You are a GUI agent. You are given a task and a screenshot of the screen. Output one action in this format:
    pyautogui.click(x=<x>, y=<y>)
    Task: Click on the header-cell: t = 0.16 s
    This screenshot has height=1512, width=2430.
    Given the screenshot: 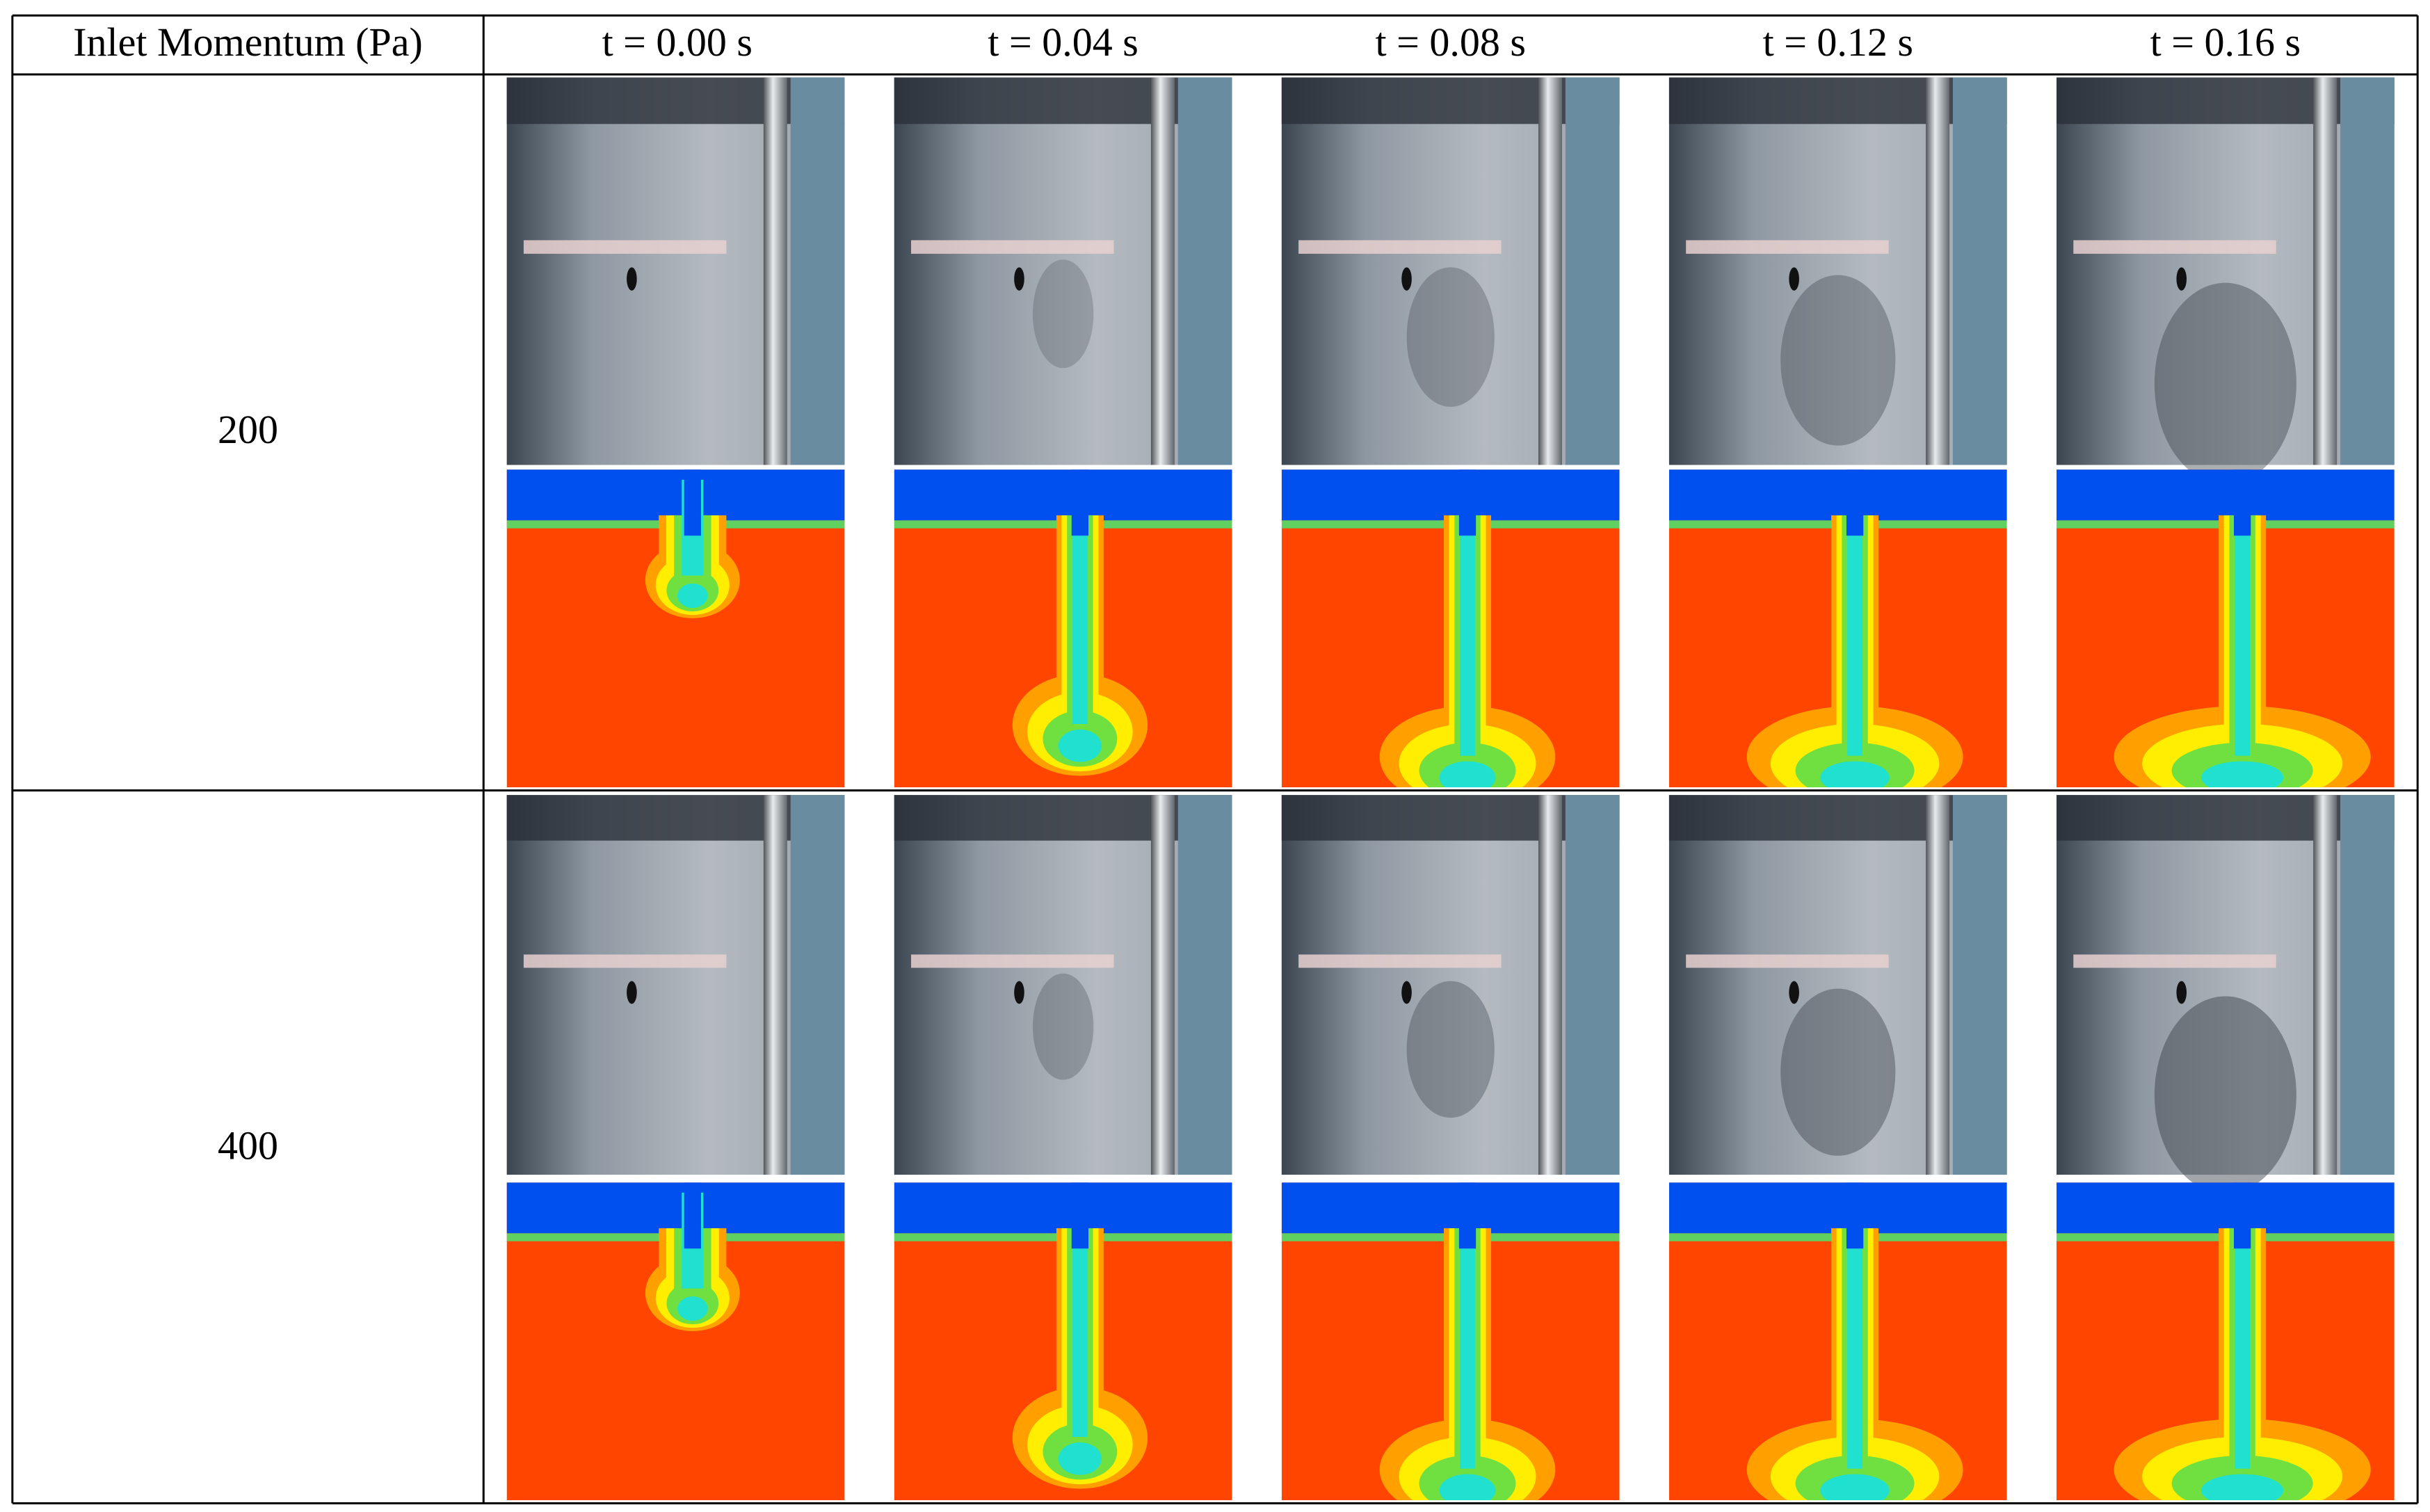 What is the action you would take?
    pyautogui.click(x=2225, y=42)
    